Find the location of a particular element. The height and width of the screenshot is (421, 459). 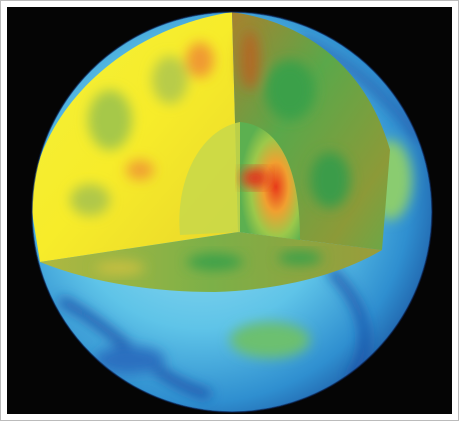

core-left is located at coordinates (209, 178).